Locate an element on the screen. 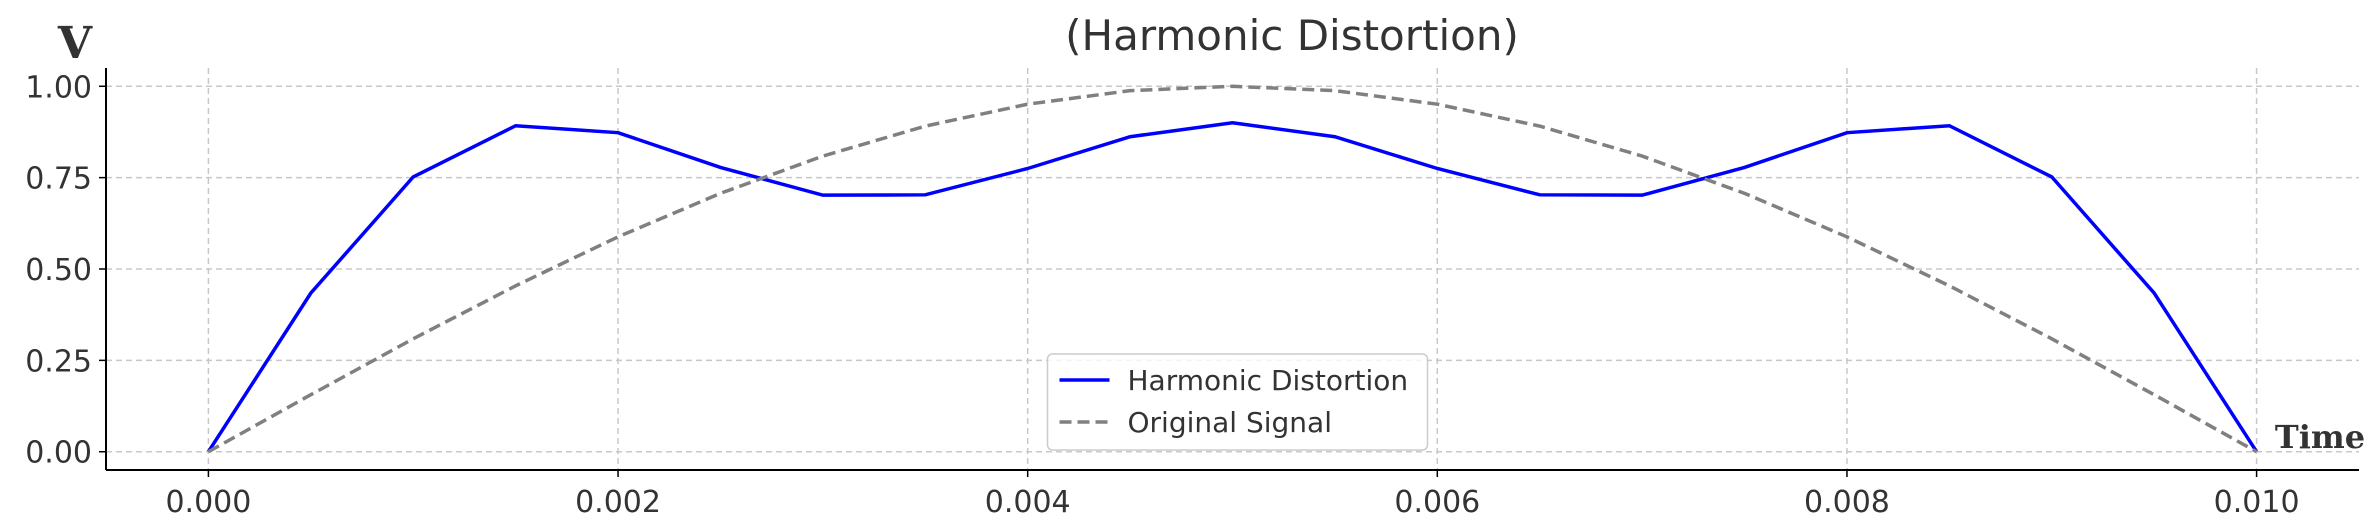  legend-label: Original Signal is located at coordinates (1230, 422).